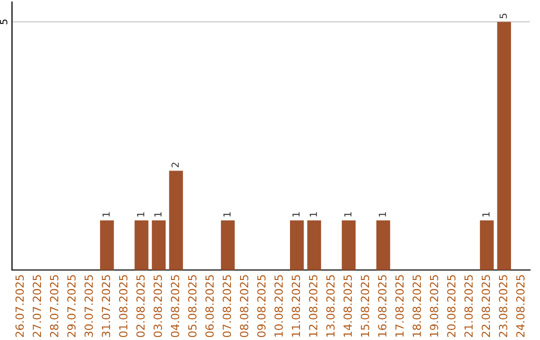  I want to click on x-tick-label: 24.08.2025, so click(520, 306).